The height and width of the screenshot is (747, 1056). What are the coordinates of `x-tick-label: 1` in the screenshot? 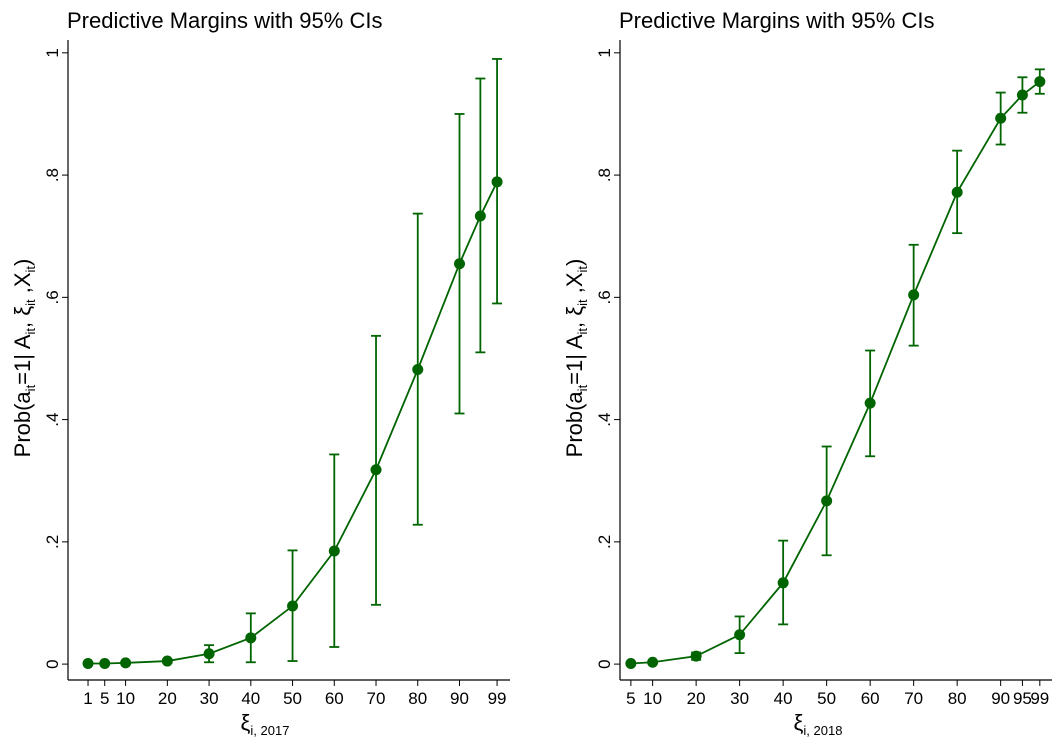 It's located at (87, 698).